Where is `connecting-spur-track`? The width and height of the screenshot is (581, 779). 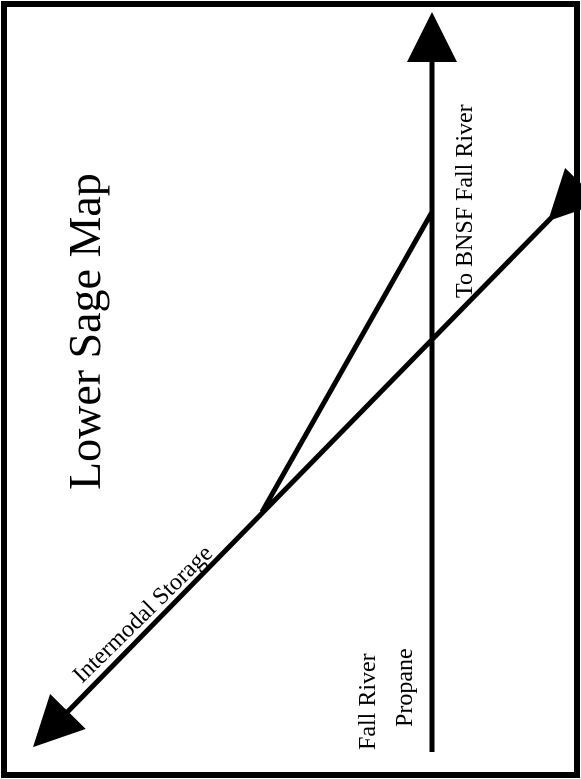
connecting-spur-track is located at coordinates (347, 362).